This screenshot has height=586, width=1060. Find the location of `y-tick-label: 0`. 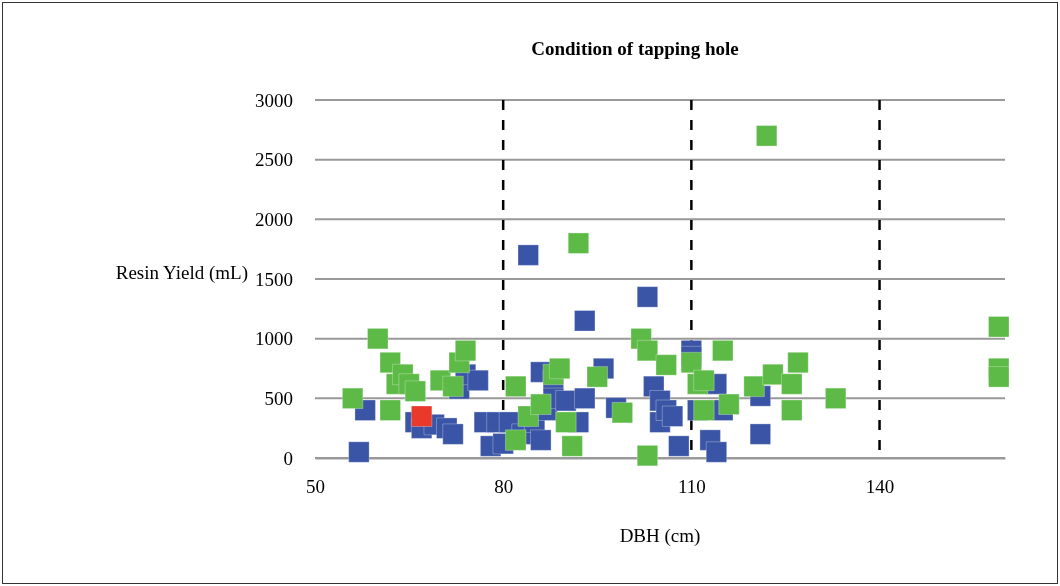

y-tick-label: 0 is located at coordinates (288, 458).